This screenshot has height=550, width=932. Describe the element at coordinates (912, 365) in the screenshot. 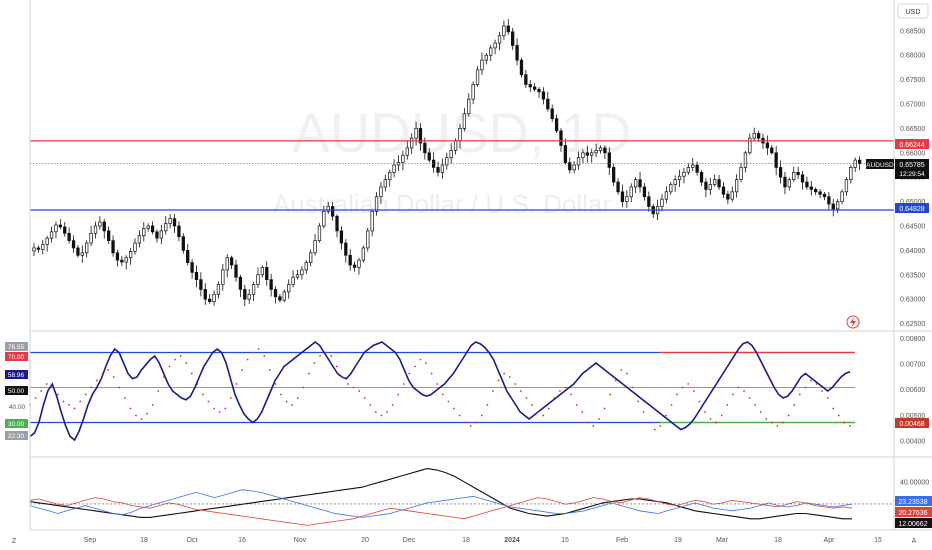

I see `oscillator-tick-label: 0.00700` at that location.